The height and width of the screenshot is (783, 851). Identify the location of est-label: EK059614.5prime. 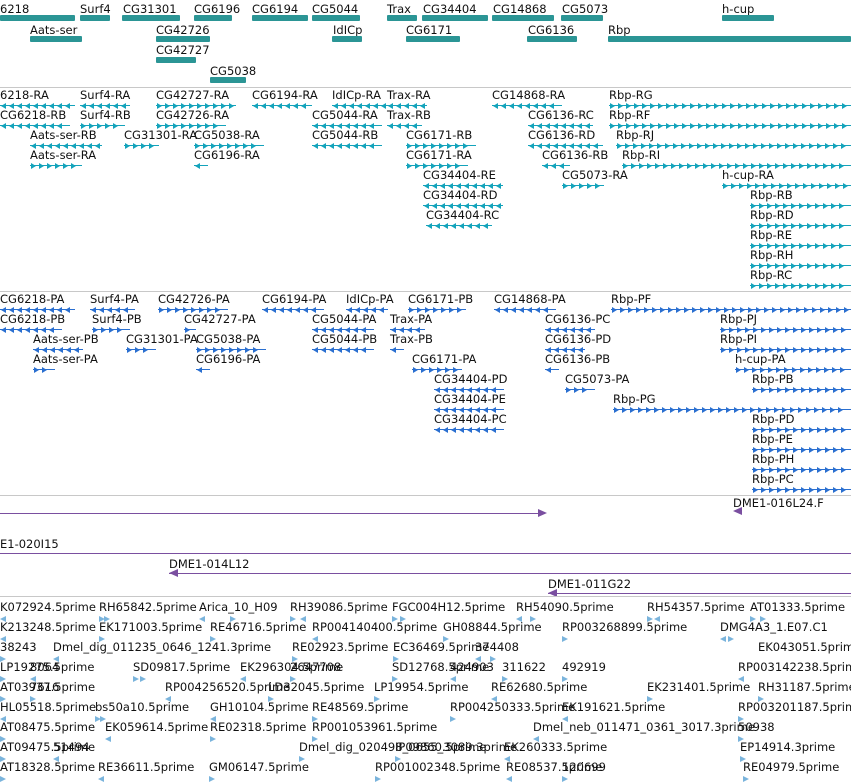
(157, 727).